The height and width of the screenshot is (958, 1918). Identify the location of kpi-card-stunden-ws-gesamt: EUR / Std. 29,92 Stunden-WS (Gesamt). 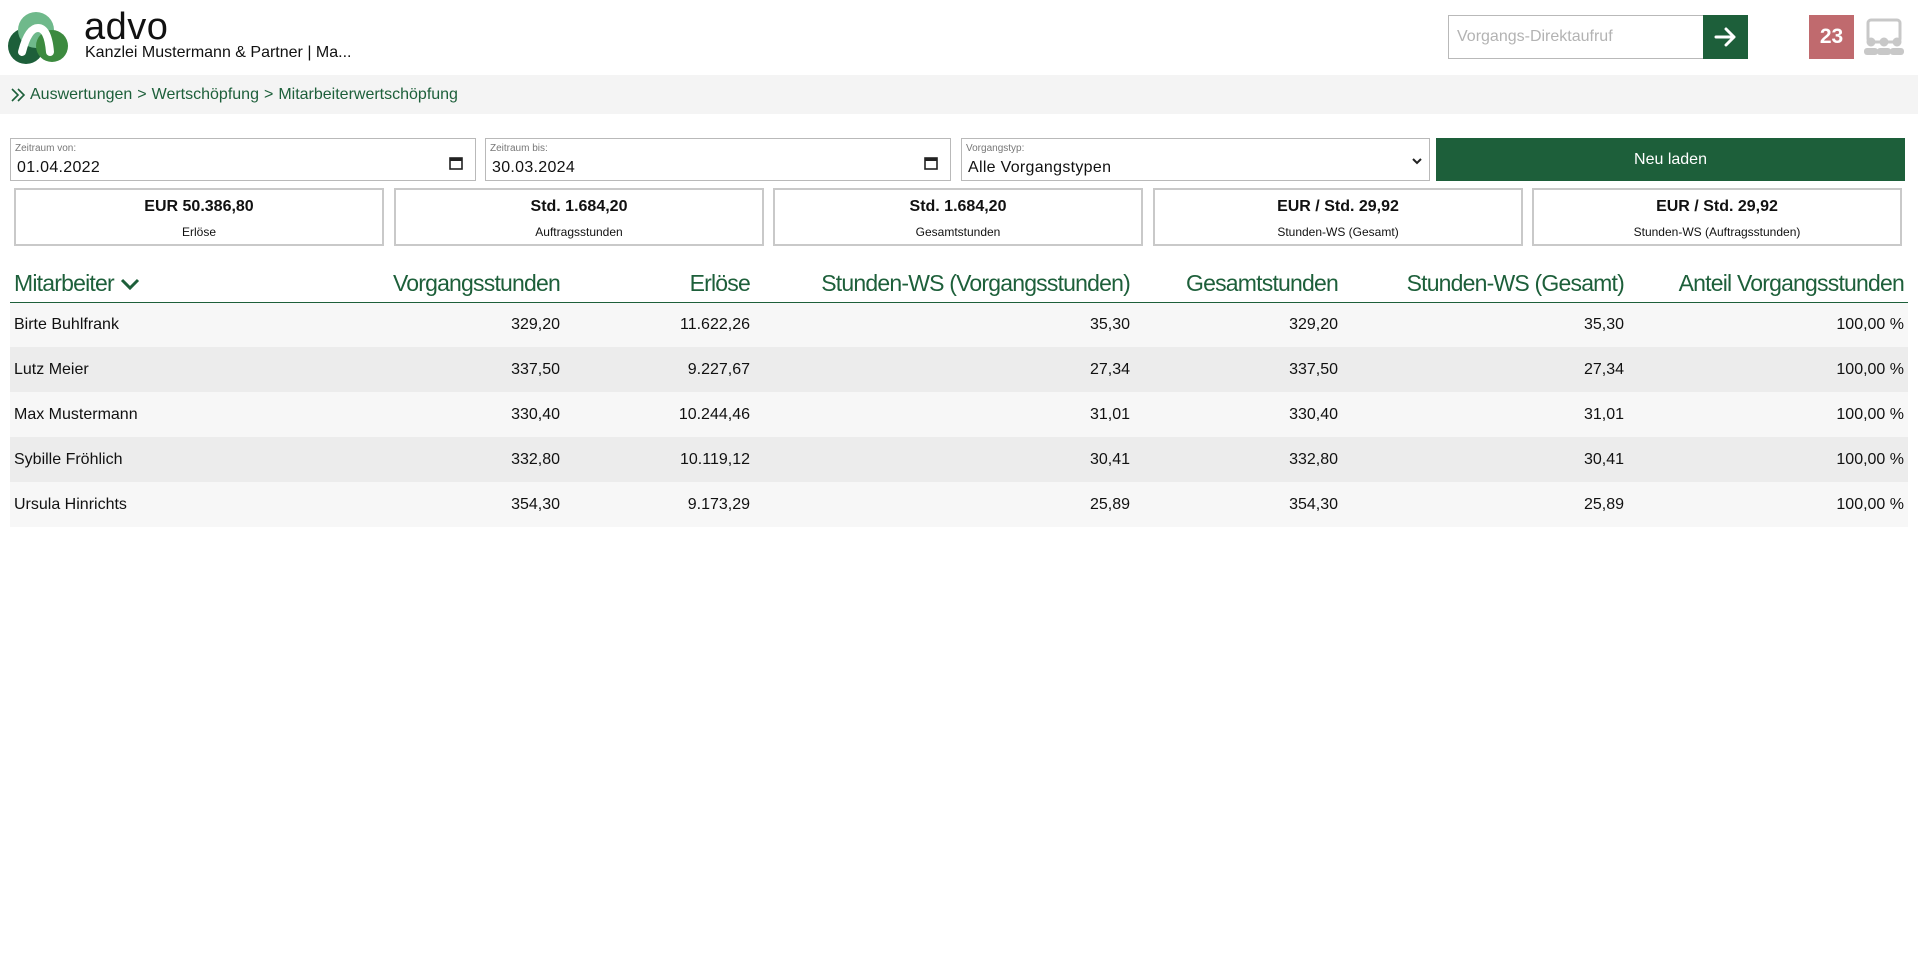
(1338, 217).